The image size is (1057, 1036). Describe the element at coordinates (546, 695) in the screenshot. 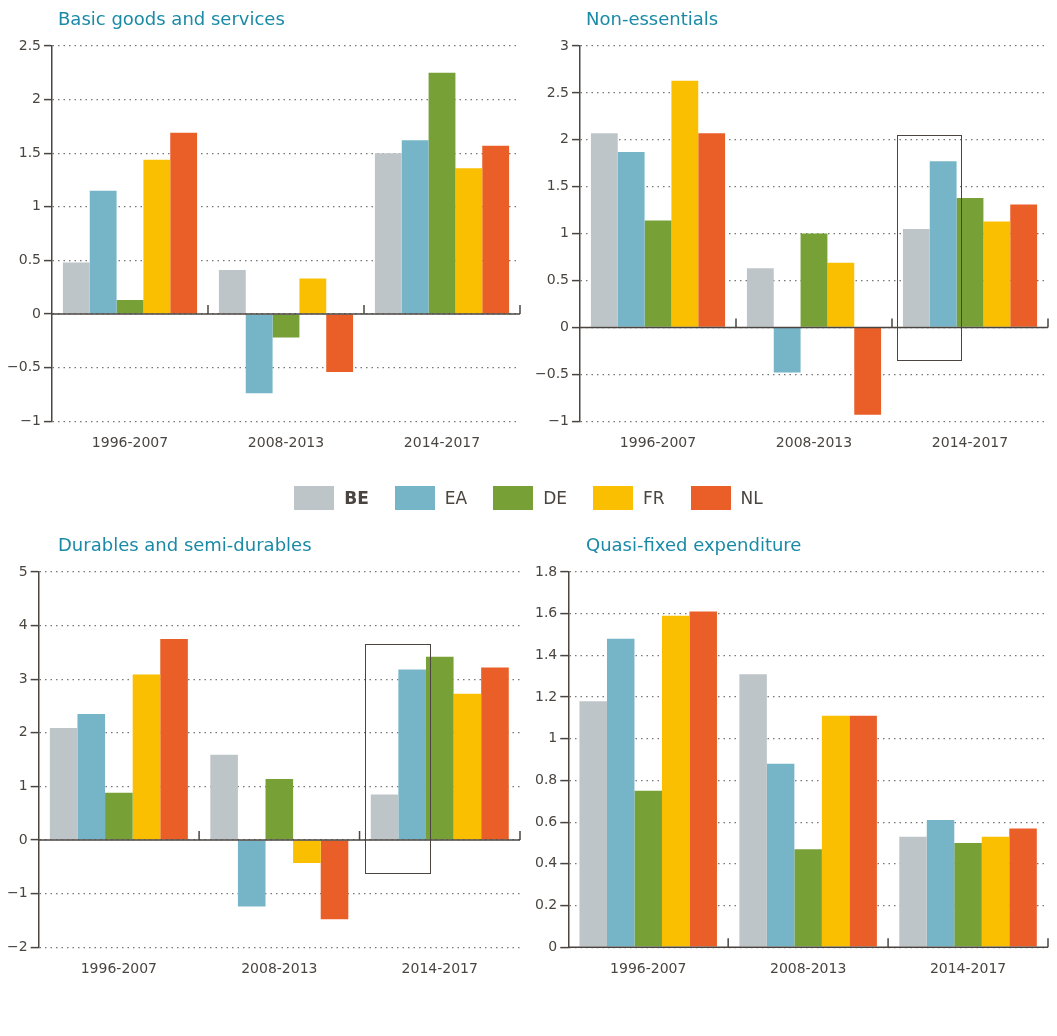

I see `y-tick-label: 1.2` at that location.